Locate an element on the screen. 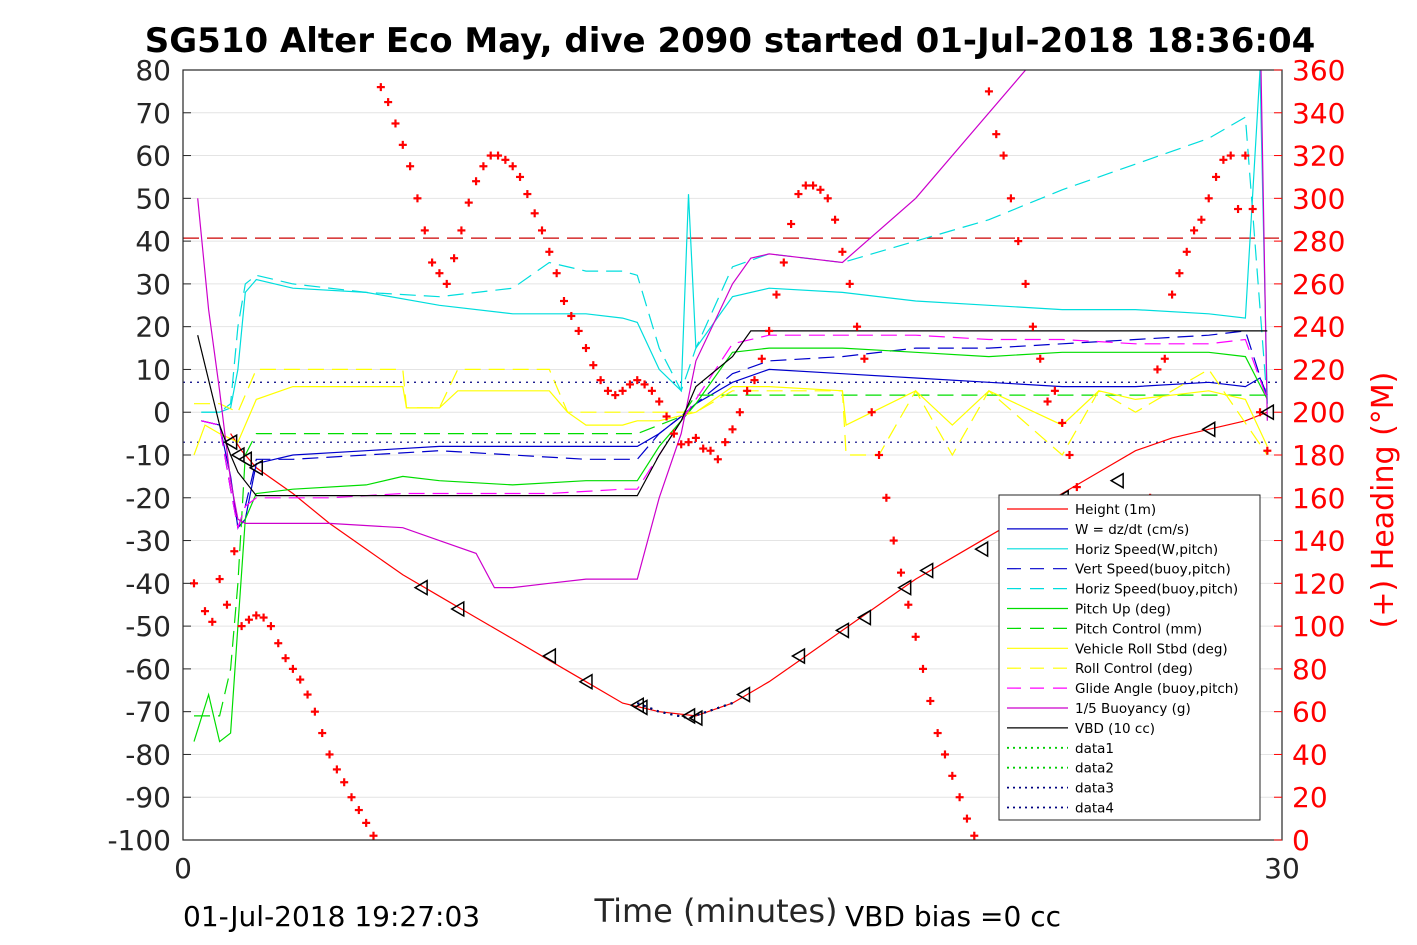  legend-item: Horiz Speed(buoy,pitch) is located at coordinates (1122, 590).